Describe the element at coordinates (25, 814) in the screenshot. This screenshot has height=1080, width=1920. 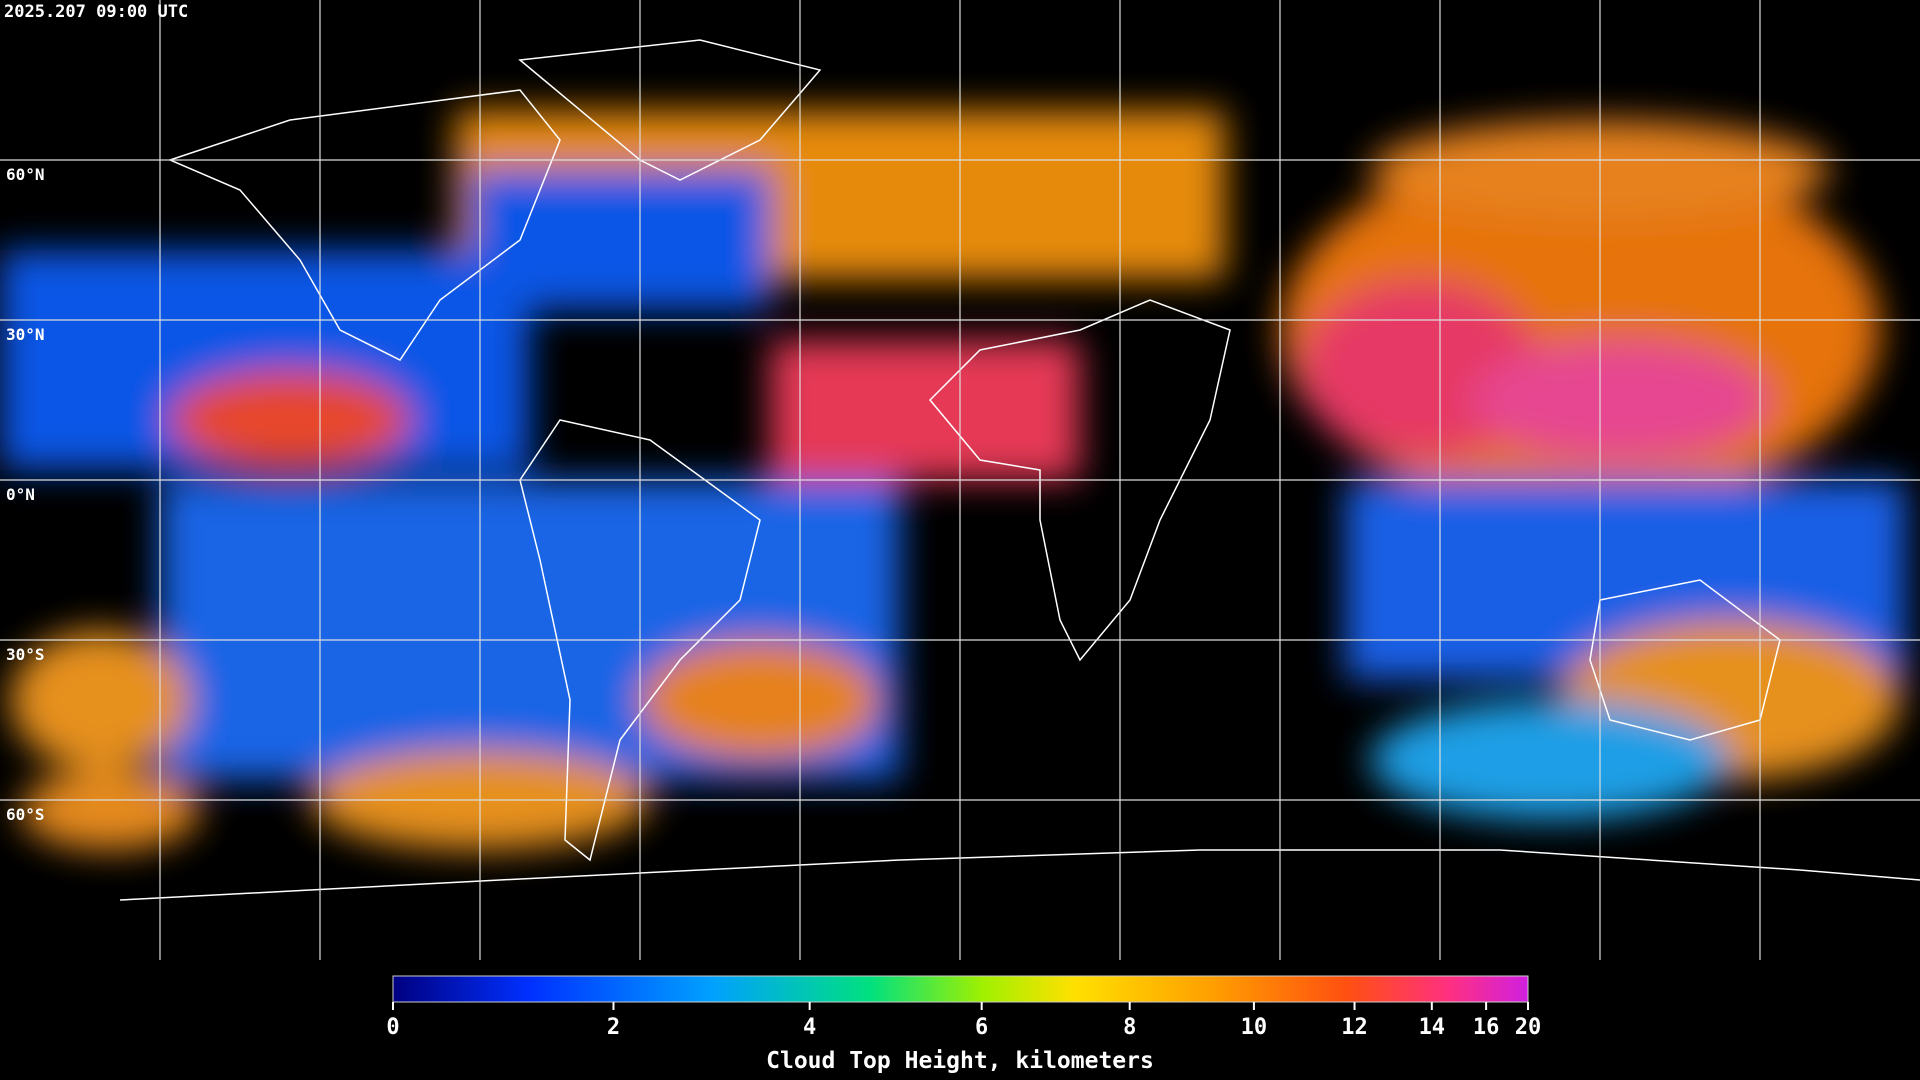
I see `latitude-label: 60°S` at that location.